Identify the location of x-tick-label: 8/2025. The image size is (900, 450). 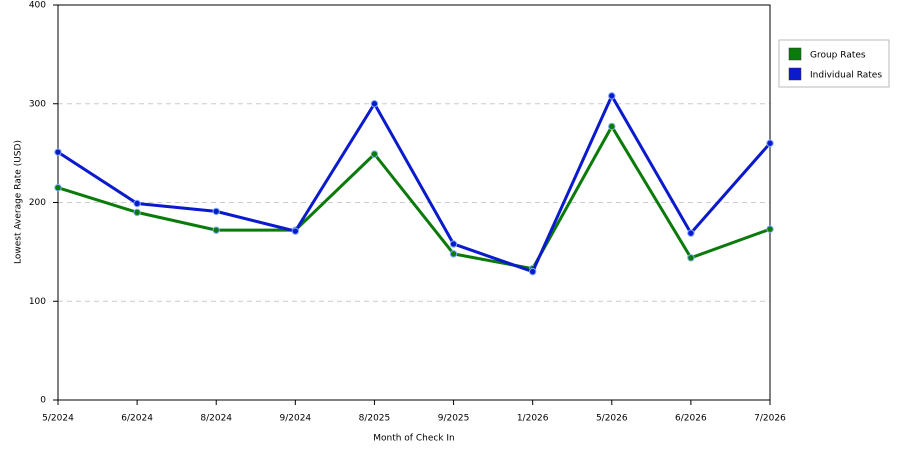
(375, 419).